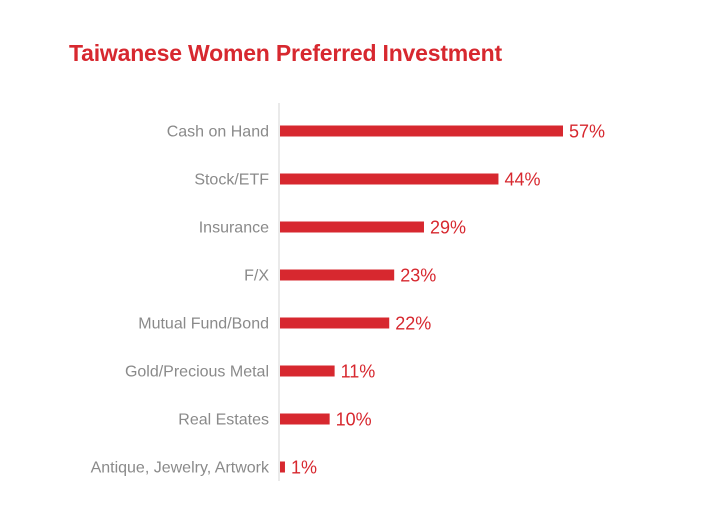 The image size is (702, 523). I want to click on value-label: 22%, so click(413, 324).